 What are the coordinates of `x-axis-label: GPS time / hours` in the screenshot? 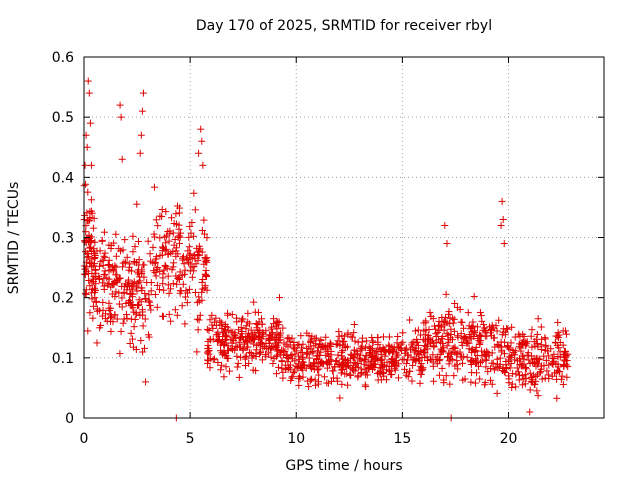 It's located at (343, 466).